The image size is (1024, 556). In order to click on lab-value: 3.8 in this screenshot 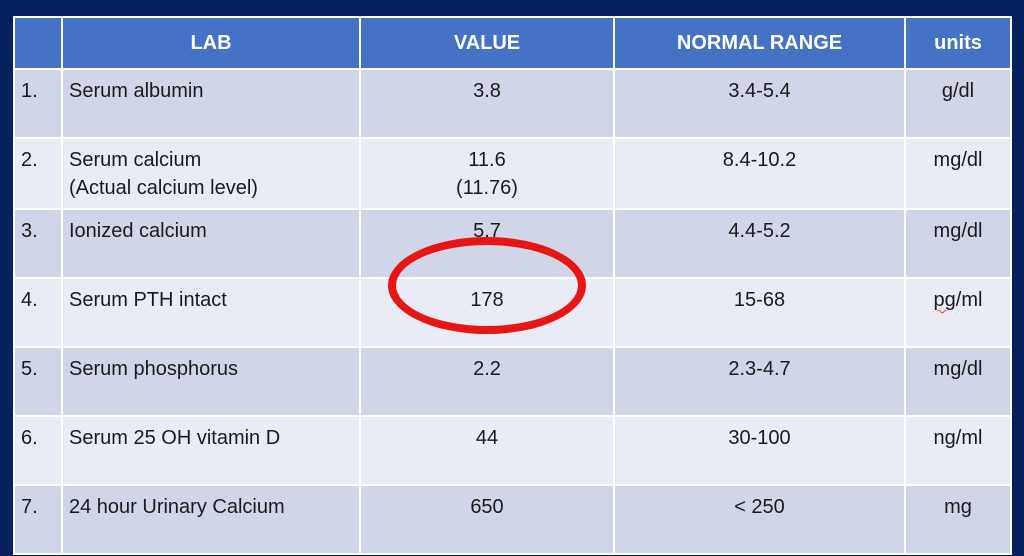, I will do `click(487, 103)`.